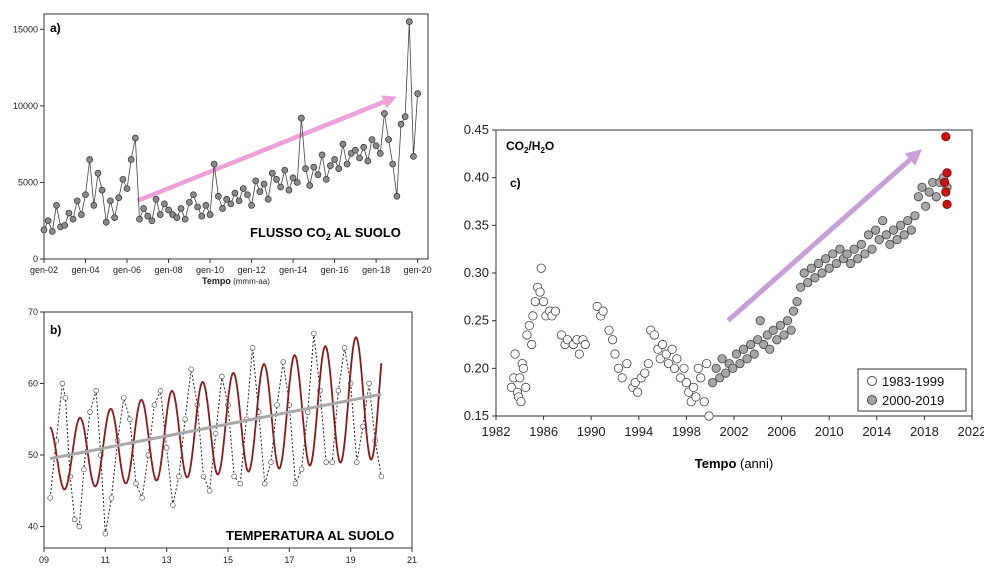 Image resolution: width=984 pixels, height=571 pixels. What do you see at coordinates (686, 431) in the screenshot?
I see `x-tick-label: 1998` at bounding box center [686, 431].